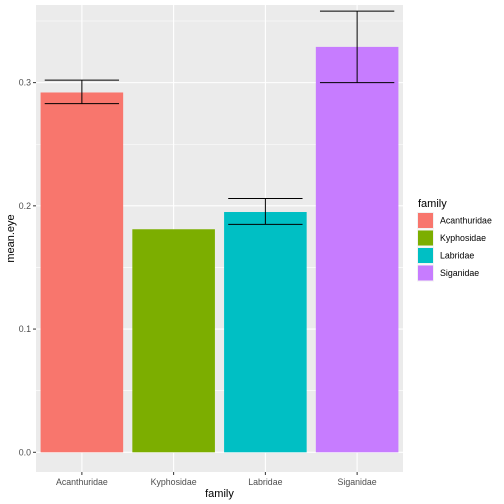 This screenshot has width=504, height=504. I want to click on legend-item-siganidae: Siganidae, so click(448, 273).